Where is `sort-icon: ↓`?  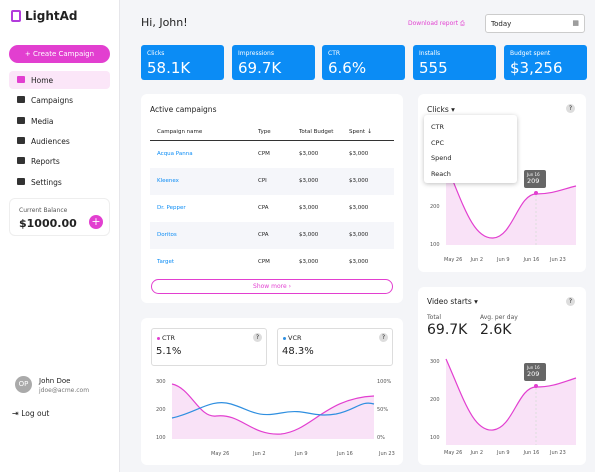 sort-icon: ↓ is located at coordinates (370, 131).